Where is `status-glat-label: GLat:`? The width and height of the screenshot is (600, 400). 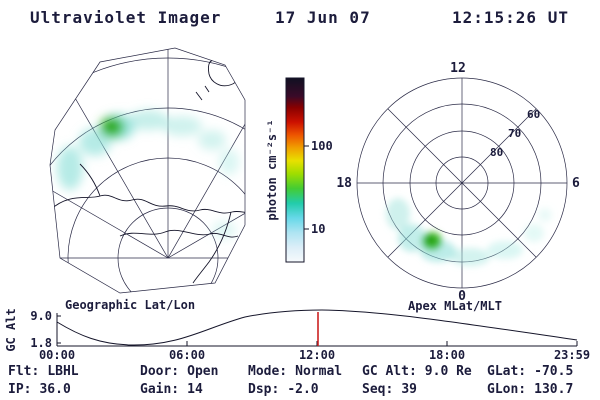 status-glat-label: GLat: is located at coordinates (506, 371).